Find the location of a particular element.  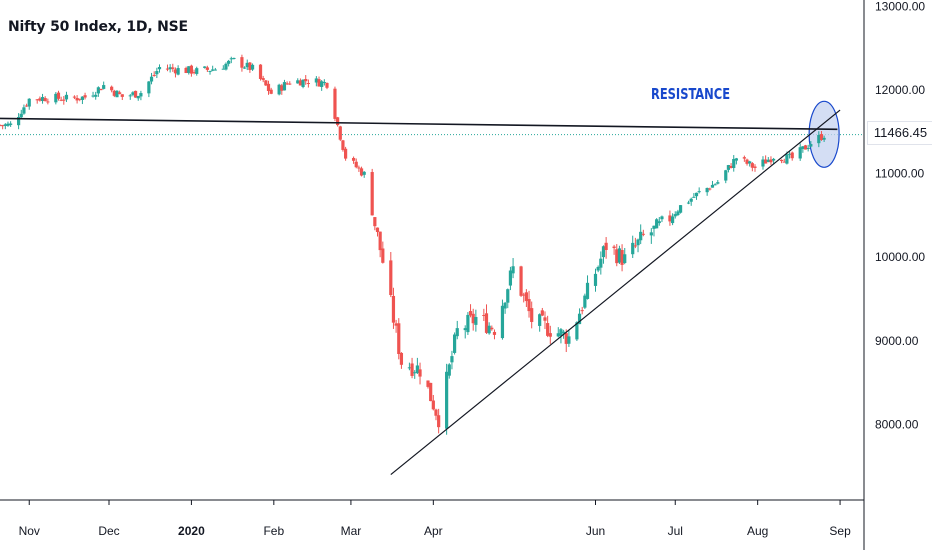

x-tick-label: Mar is located at coordinates (351, 531).